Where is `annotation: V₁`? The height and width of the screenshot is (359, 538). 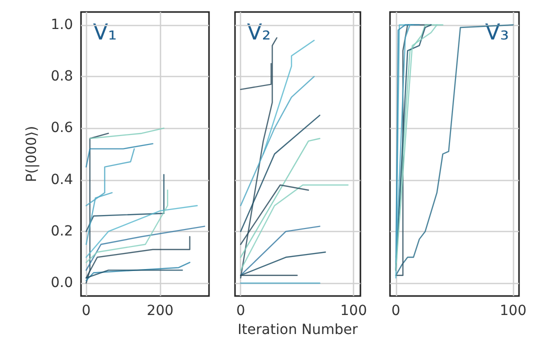
annotation: V₁ is located at coordinates (105, 33).